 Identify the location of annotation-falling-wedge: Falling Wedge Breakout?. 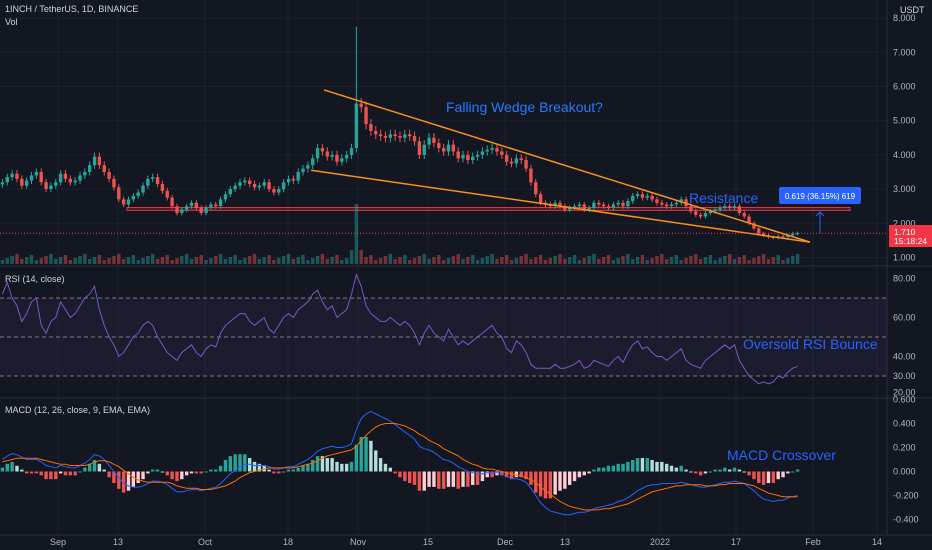
(524, 107).